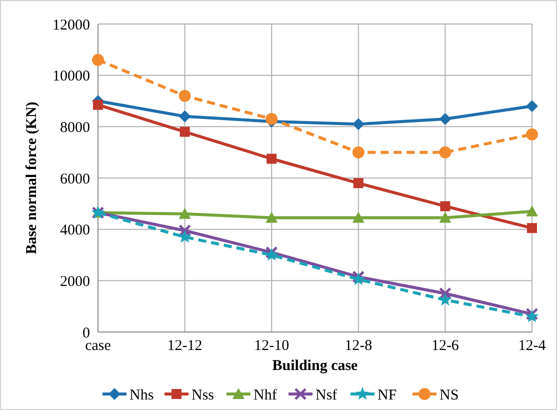 Image resolution: width=557 pixels, height=410 pixels. Describe the element at coordinates (184, 346) in the screenshot. I see `x-tick-label: 12-12` at that location.